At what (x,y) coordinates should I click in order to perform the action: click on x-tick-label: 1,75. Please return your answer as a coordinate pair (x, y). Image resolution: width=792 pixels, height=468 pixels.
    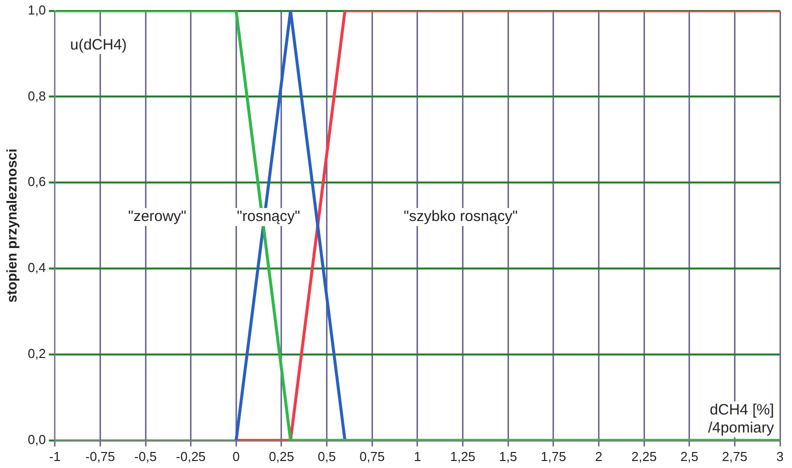
    Looking at the image, I should click on (553, 456).